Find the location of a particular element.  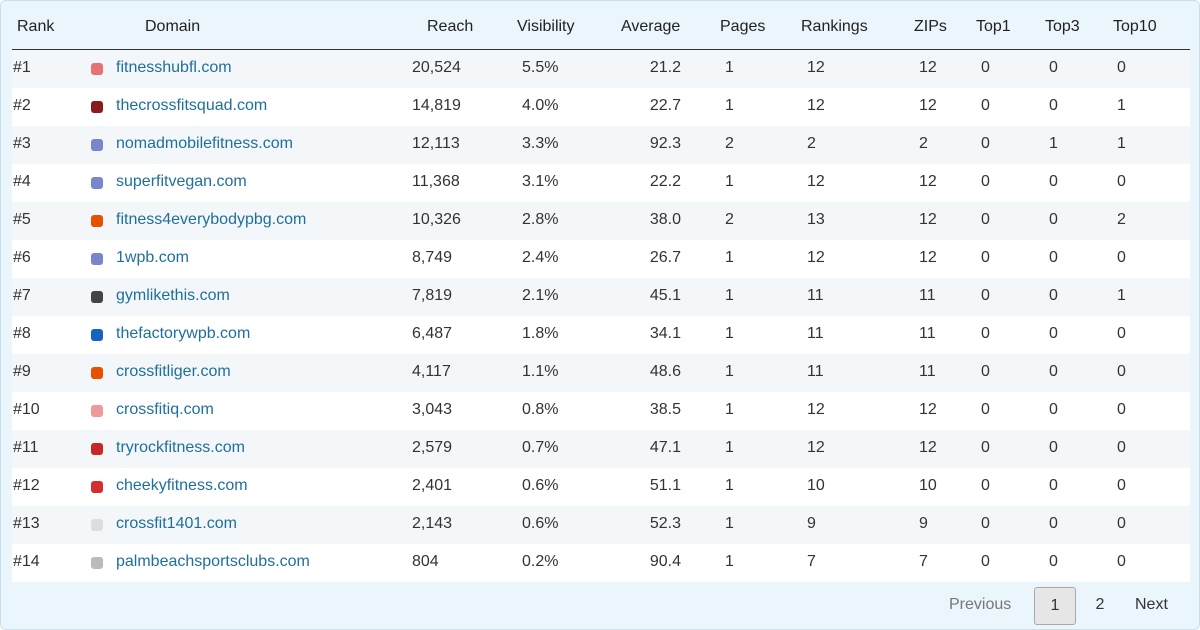

reach-cell: 14,819 is located at coordinates (436, 105).